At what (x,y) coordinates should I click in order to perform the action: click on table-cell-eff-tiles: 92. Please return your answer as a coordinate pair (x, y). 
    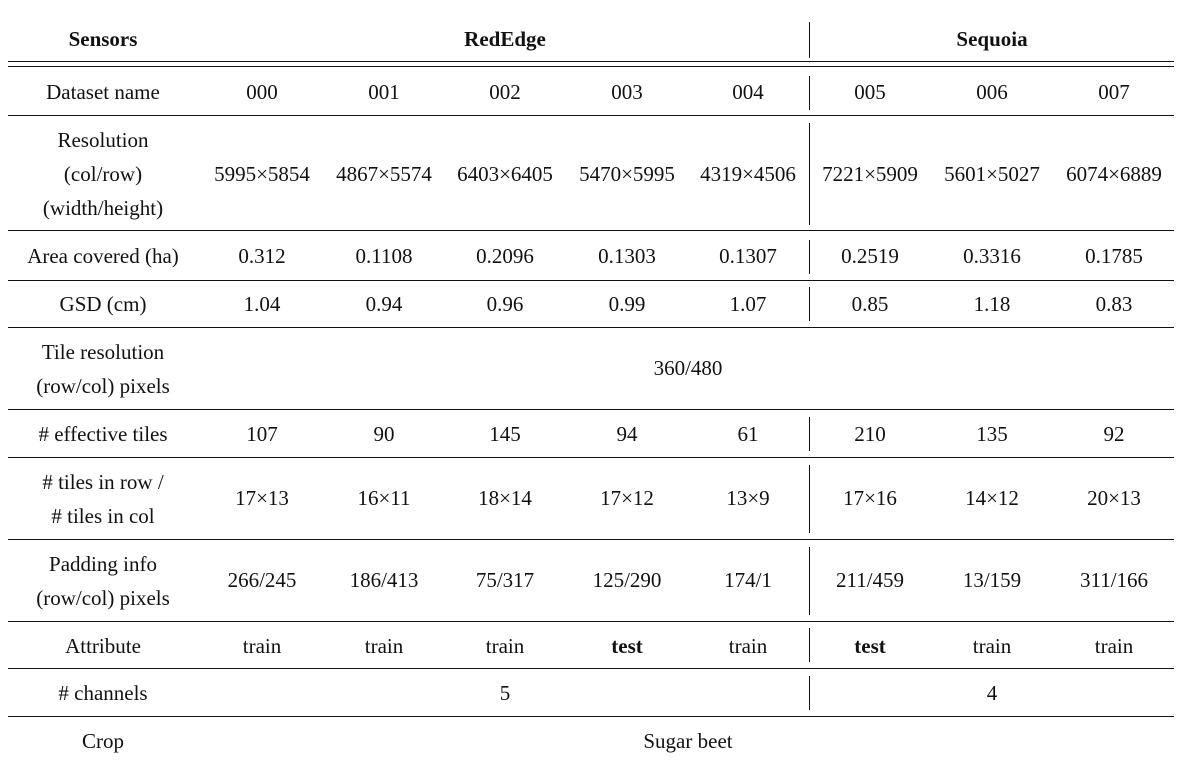
    Looking at the image, I should click on (1114, 434).